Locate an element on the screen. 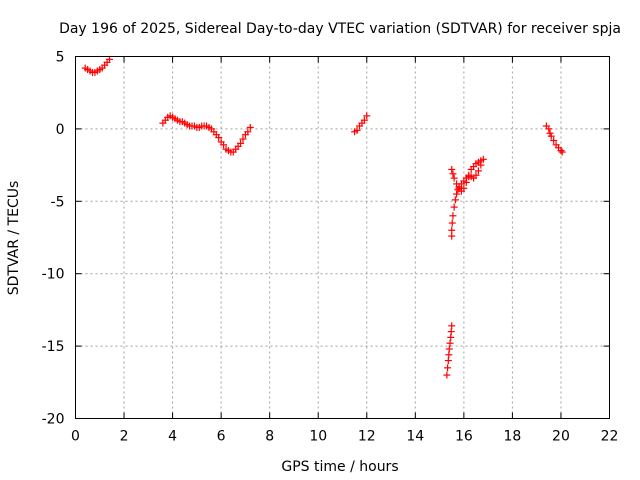 The height and width of the screenshot is (480, 640). x-tick-label: 8 is located at coordinates (269, 437).